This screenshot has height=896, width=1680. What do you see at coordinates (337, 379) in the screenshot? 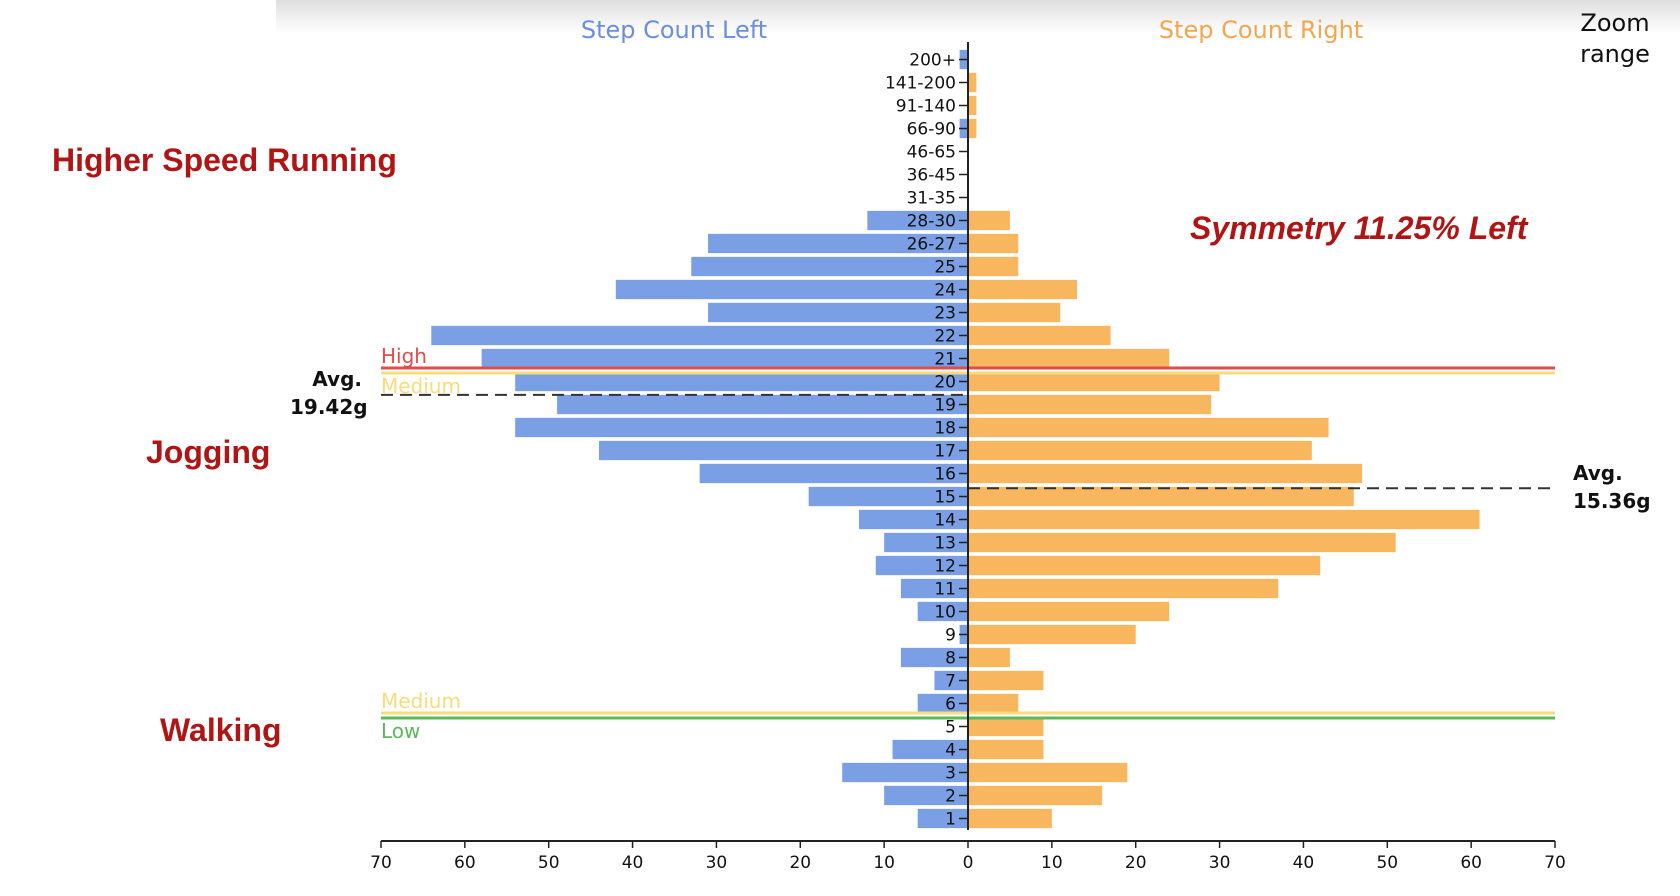
I see `average-left-line-1: Avg.` at bounding box center [337, 379].